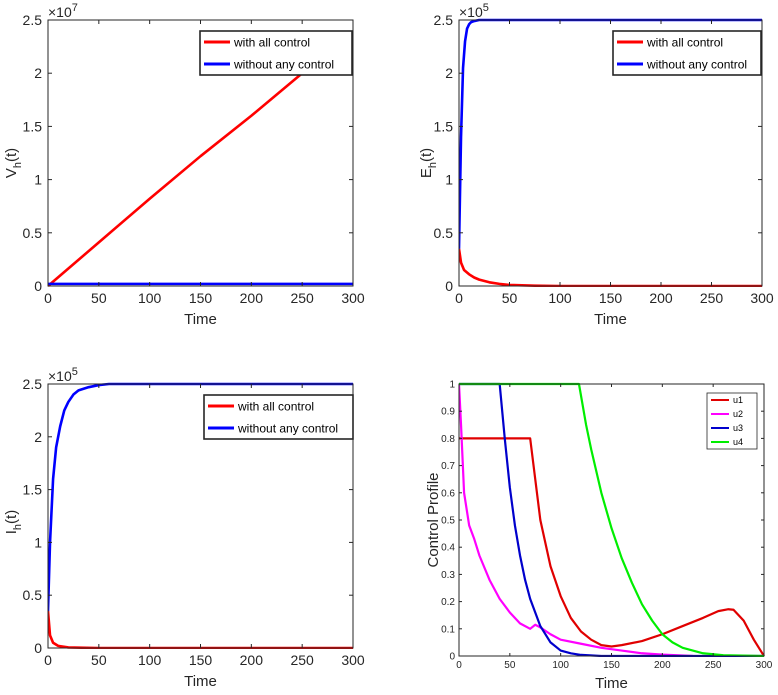 The image size is (778, 695). What do you see at coordinates (448, 493) in the screenshot?
I see `y-tick-label: 0.6` at bounding box center [448, 493].